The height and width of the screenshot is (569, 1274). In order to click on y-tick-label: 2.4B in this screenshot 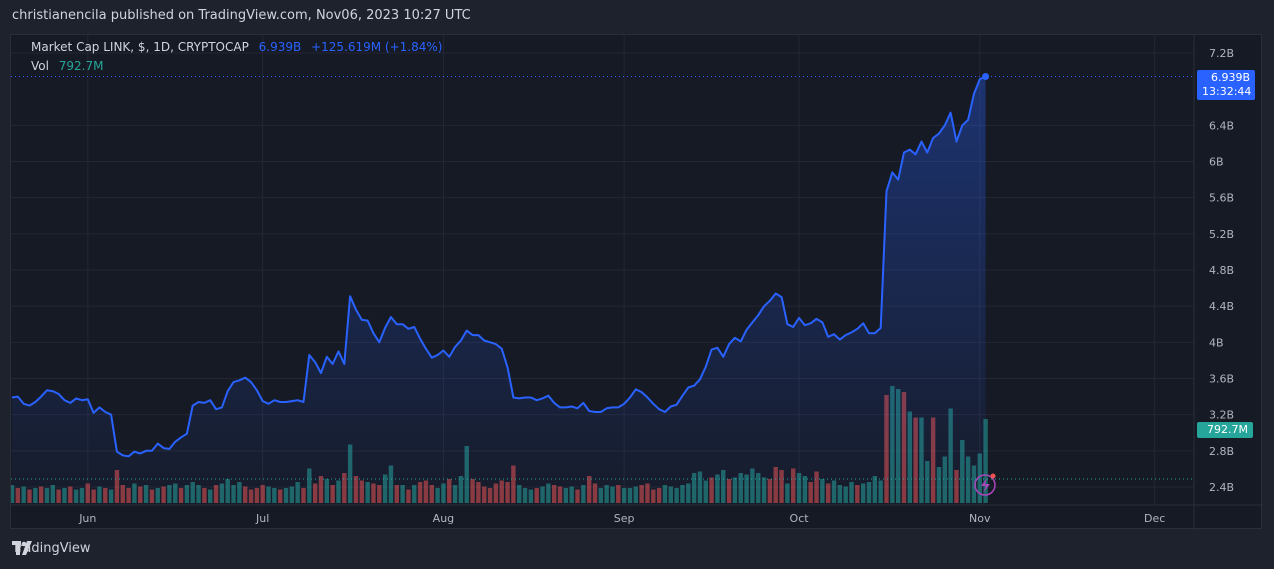, I will do `click(1221, 487)`.